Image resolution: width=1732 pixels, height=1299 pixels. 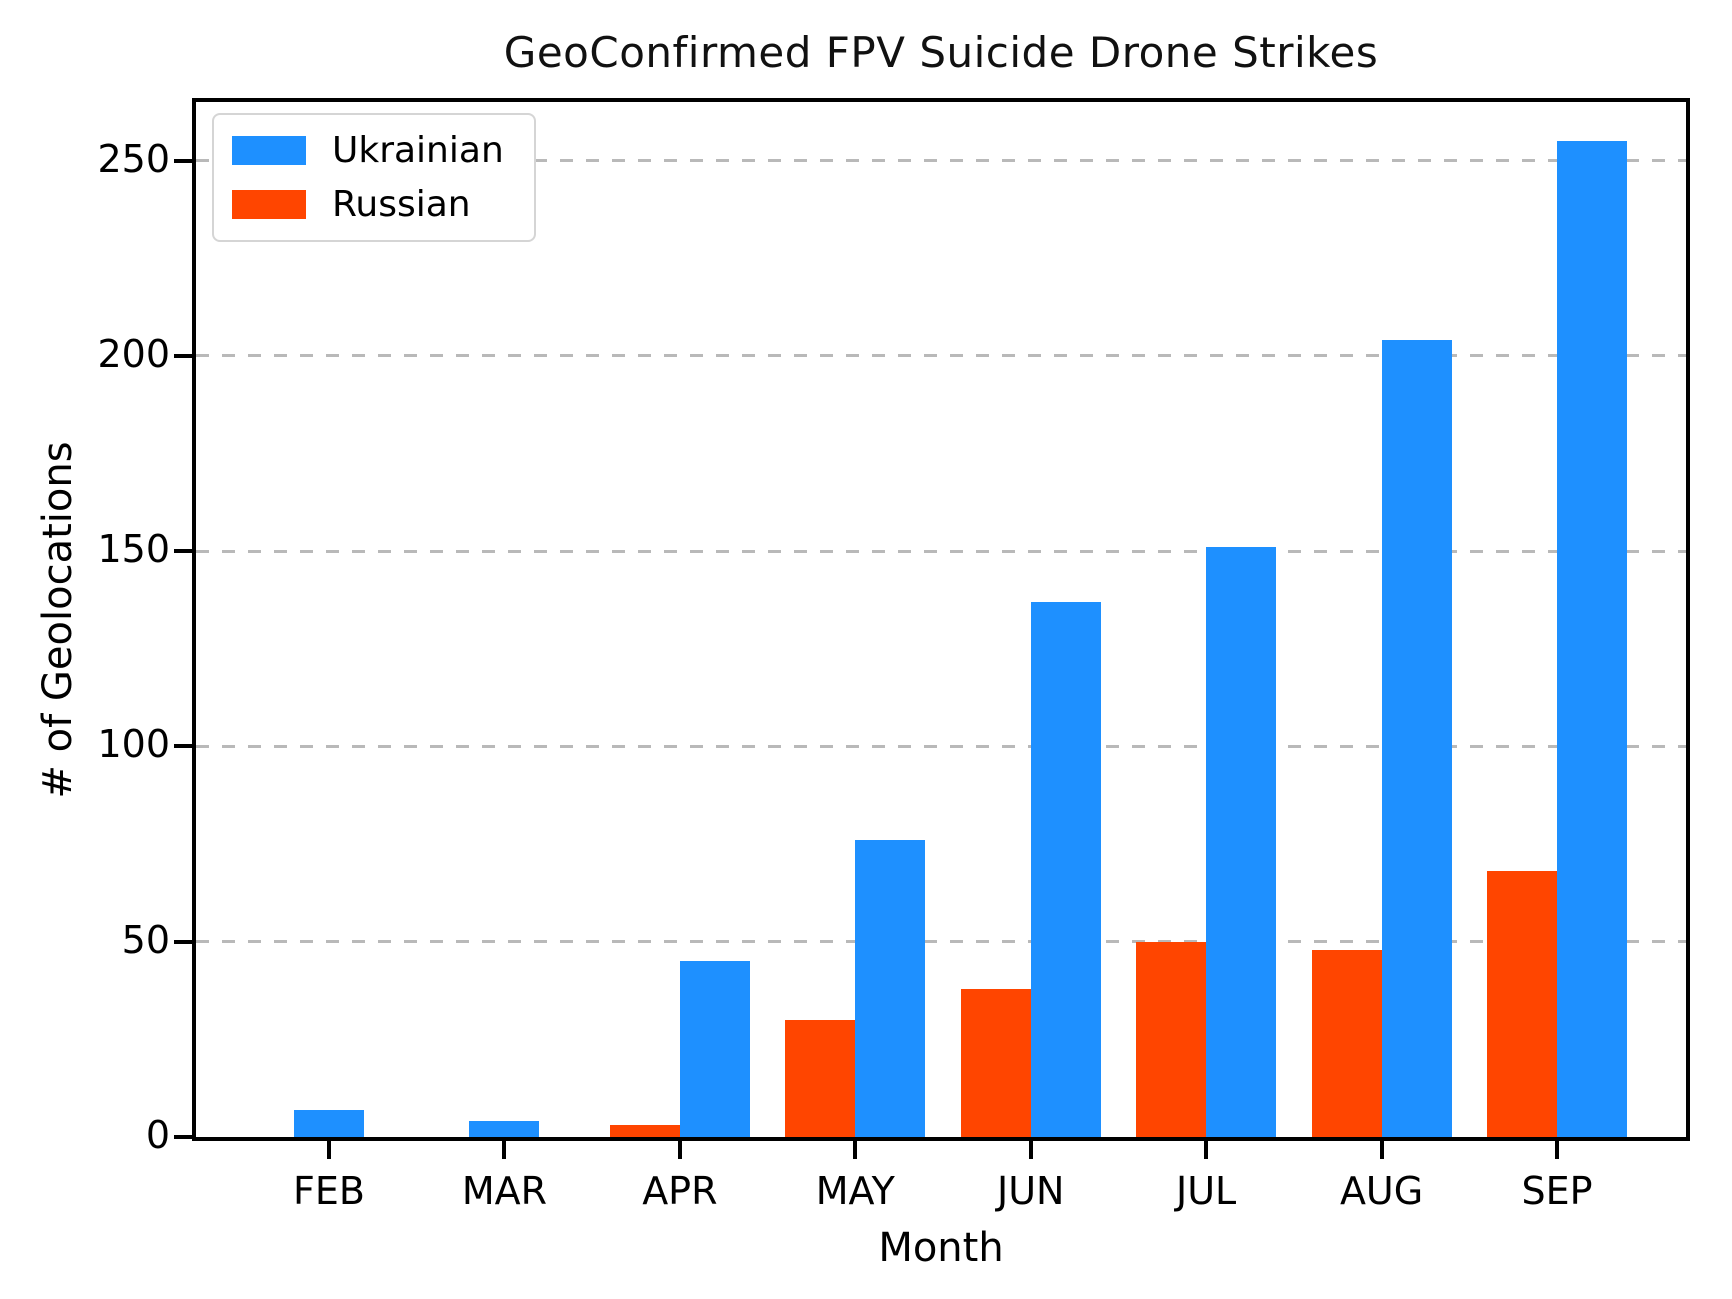 I want to click on x-axis-label: Month, so click(x=941, y=1248).